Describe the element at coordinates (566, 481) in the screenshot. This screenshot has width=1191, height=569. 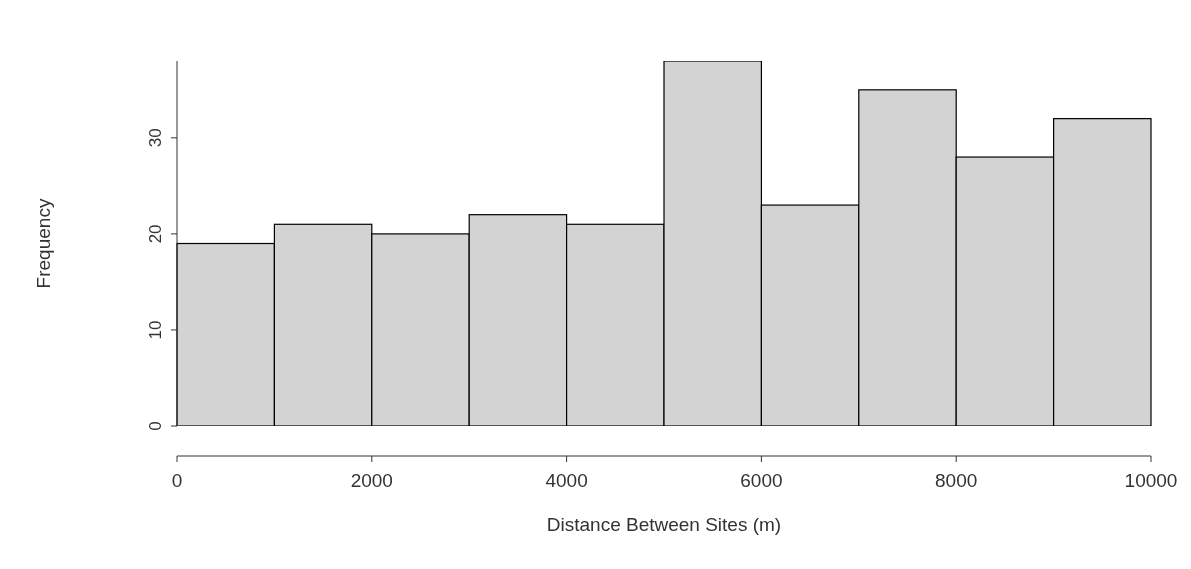
I see `x-tick-label: 4000` at that location.